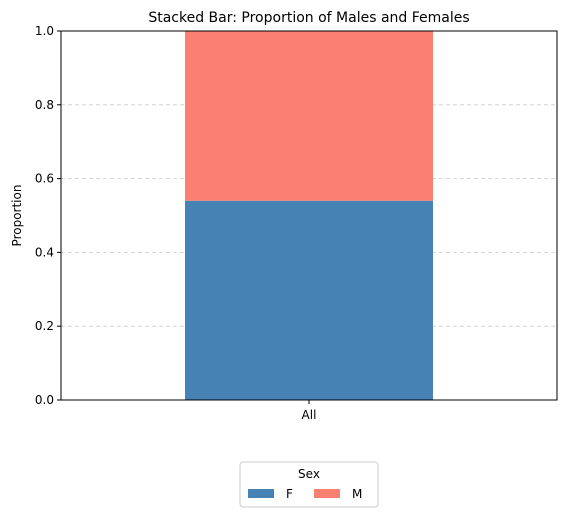 Image resolution: width=567 pixels, height=522 pixels. What do you see at coordinates (309, 415) in the screenshot?
I see `x-tick-label: All` at bounding box center [309, 415].